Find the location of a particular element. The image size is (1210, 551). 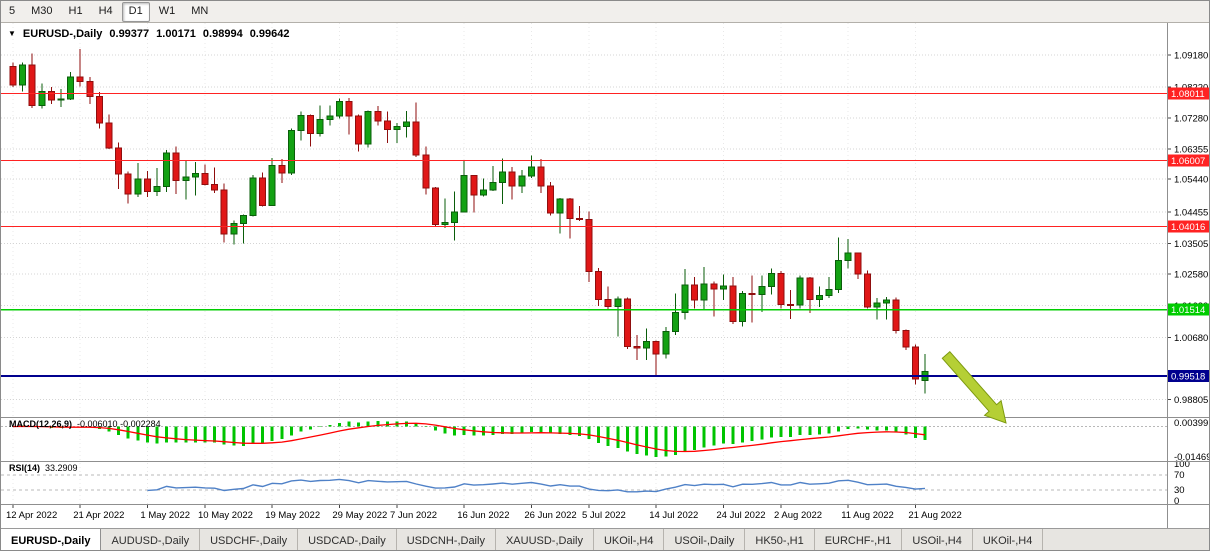

ohlc-low: 0.98994 is located at coordinates (222, 34).